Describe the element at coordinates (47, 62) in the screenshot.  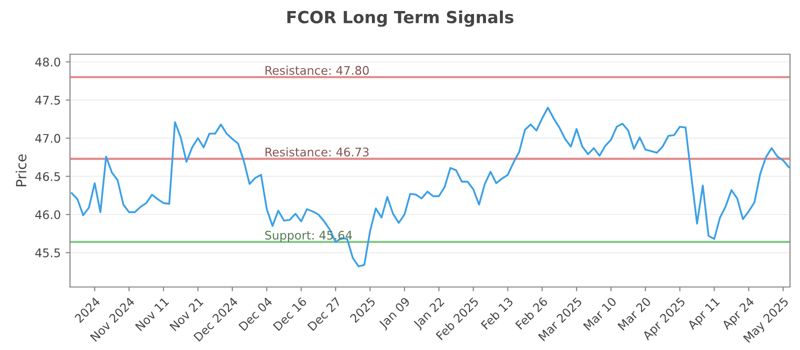
I see `y-tick-label: 48.0` at that location.